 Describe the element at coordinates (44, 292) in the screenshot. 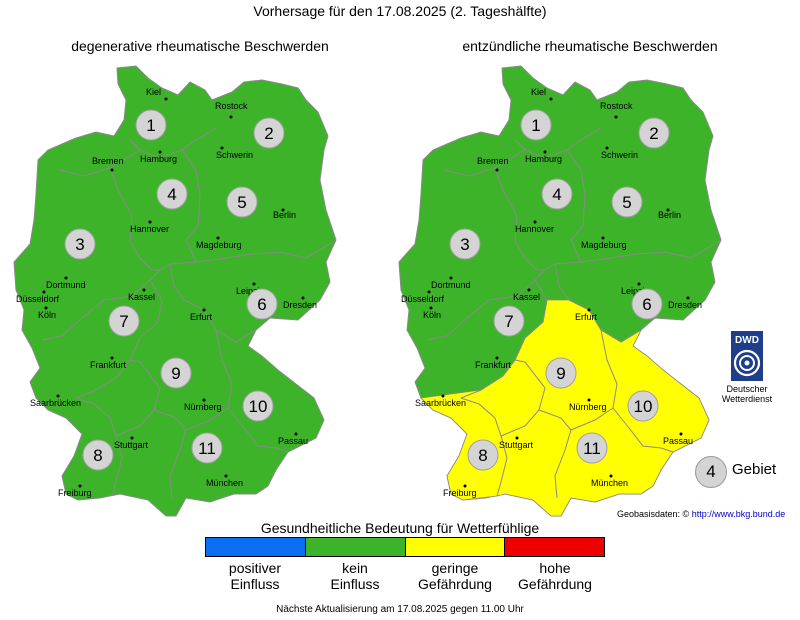

I see `city-dot-düsseldorf` at that location.